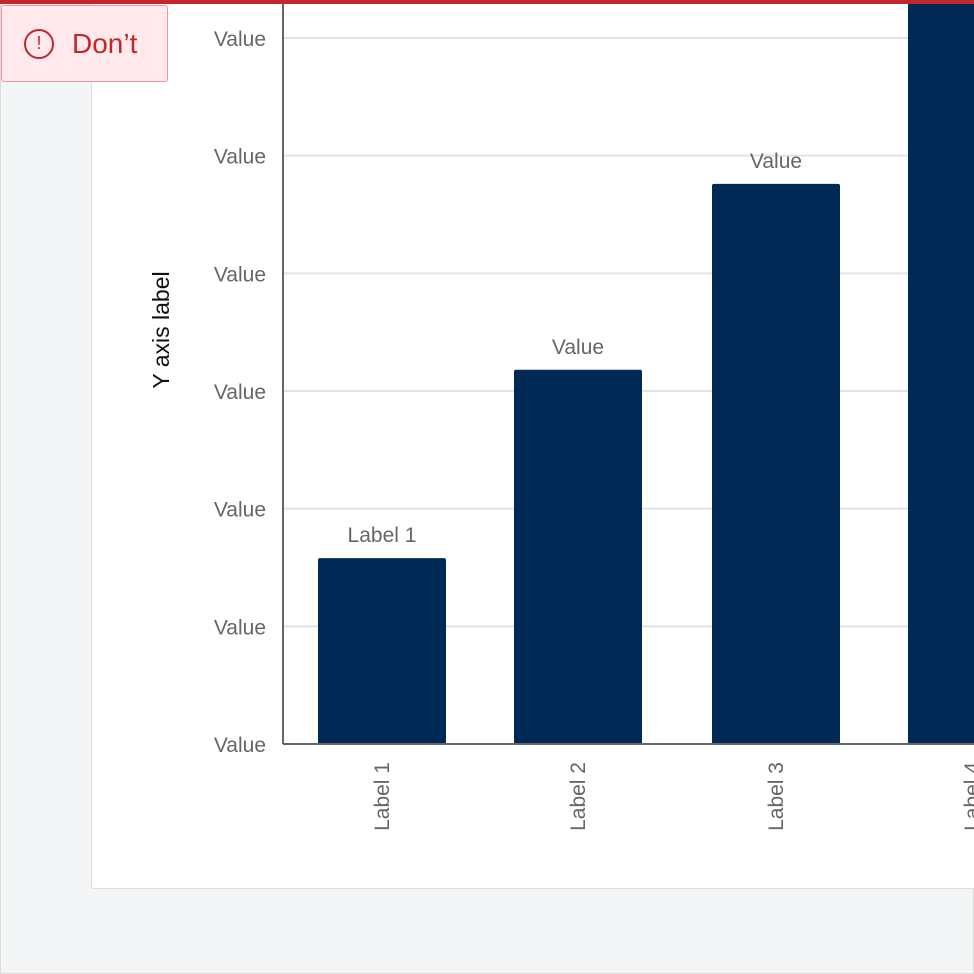  Describe the element at coordinates (578, 796) in the screenshot. I see `x-tick-label: Label 2` at that location.